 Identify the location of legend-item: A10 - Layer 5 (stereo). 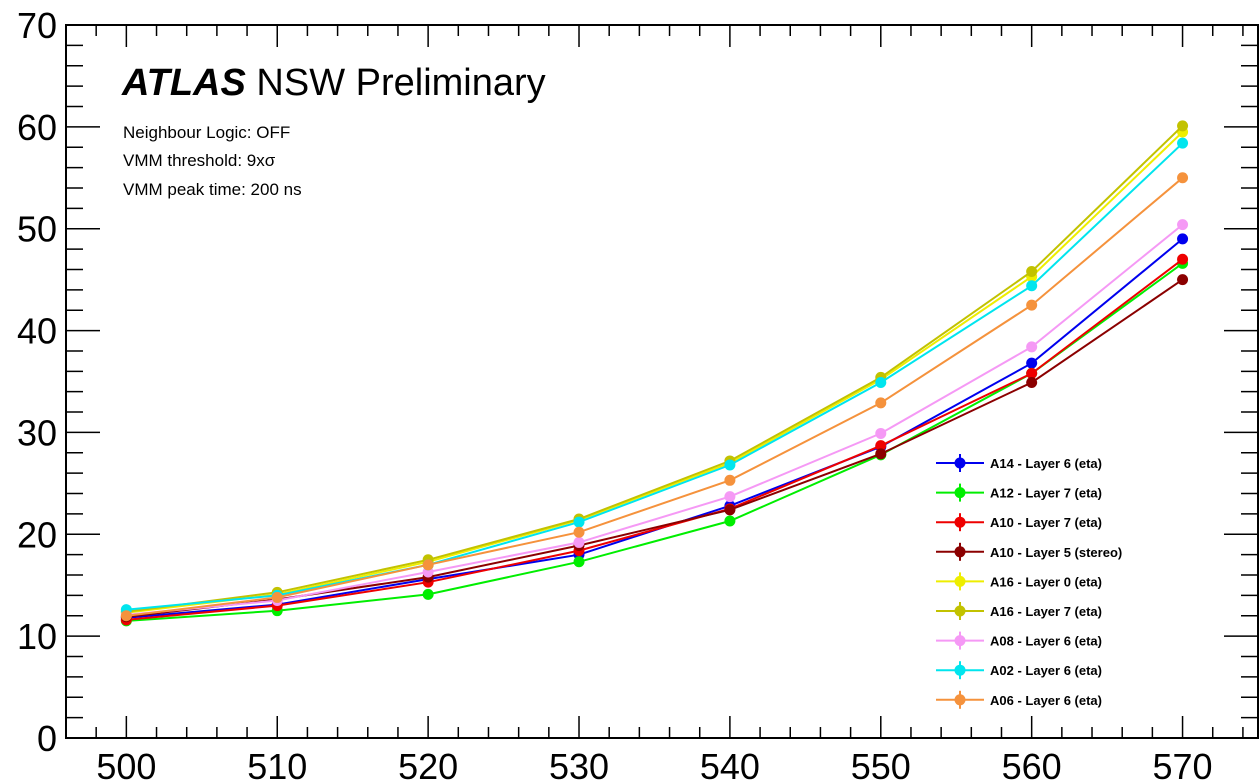
(1029, 551).